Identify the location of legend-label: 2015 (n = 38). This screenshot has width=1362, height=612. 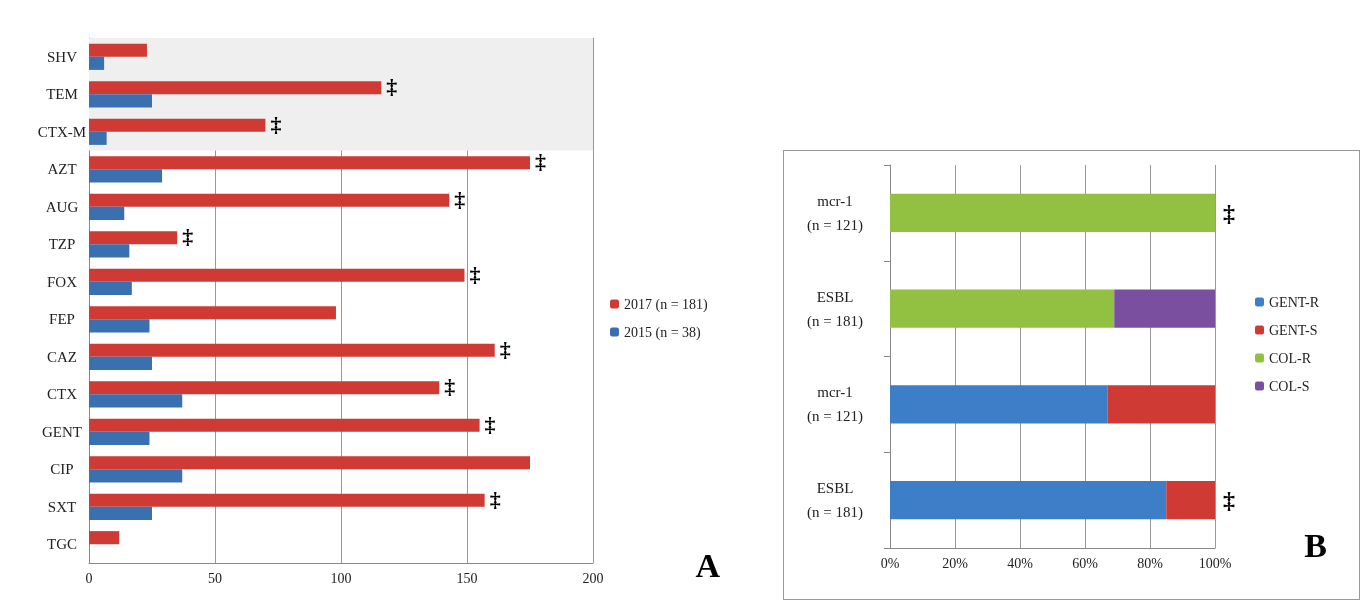
(663, 332).